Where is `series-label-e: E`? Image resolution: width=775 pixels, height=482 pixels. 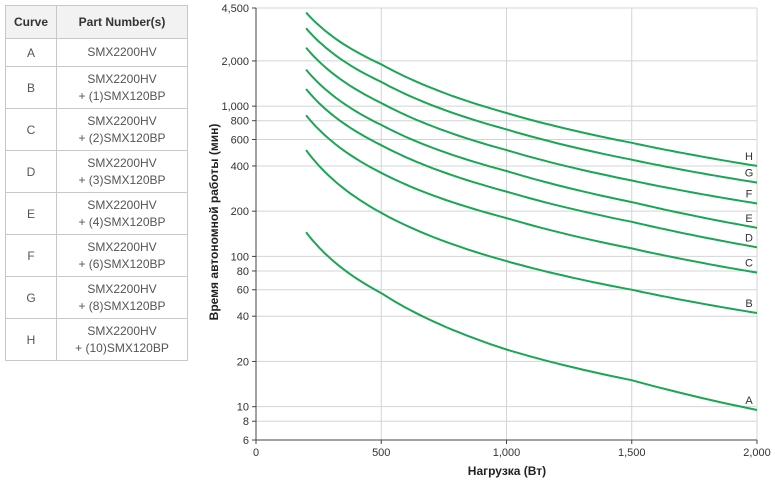 series-label-e: E is located at coordinates (748, 219).